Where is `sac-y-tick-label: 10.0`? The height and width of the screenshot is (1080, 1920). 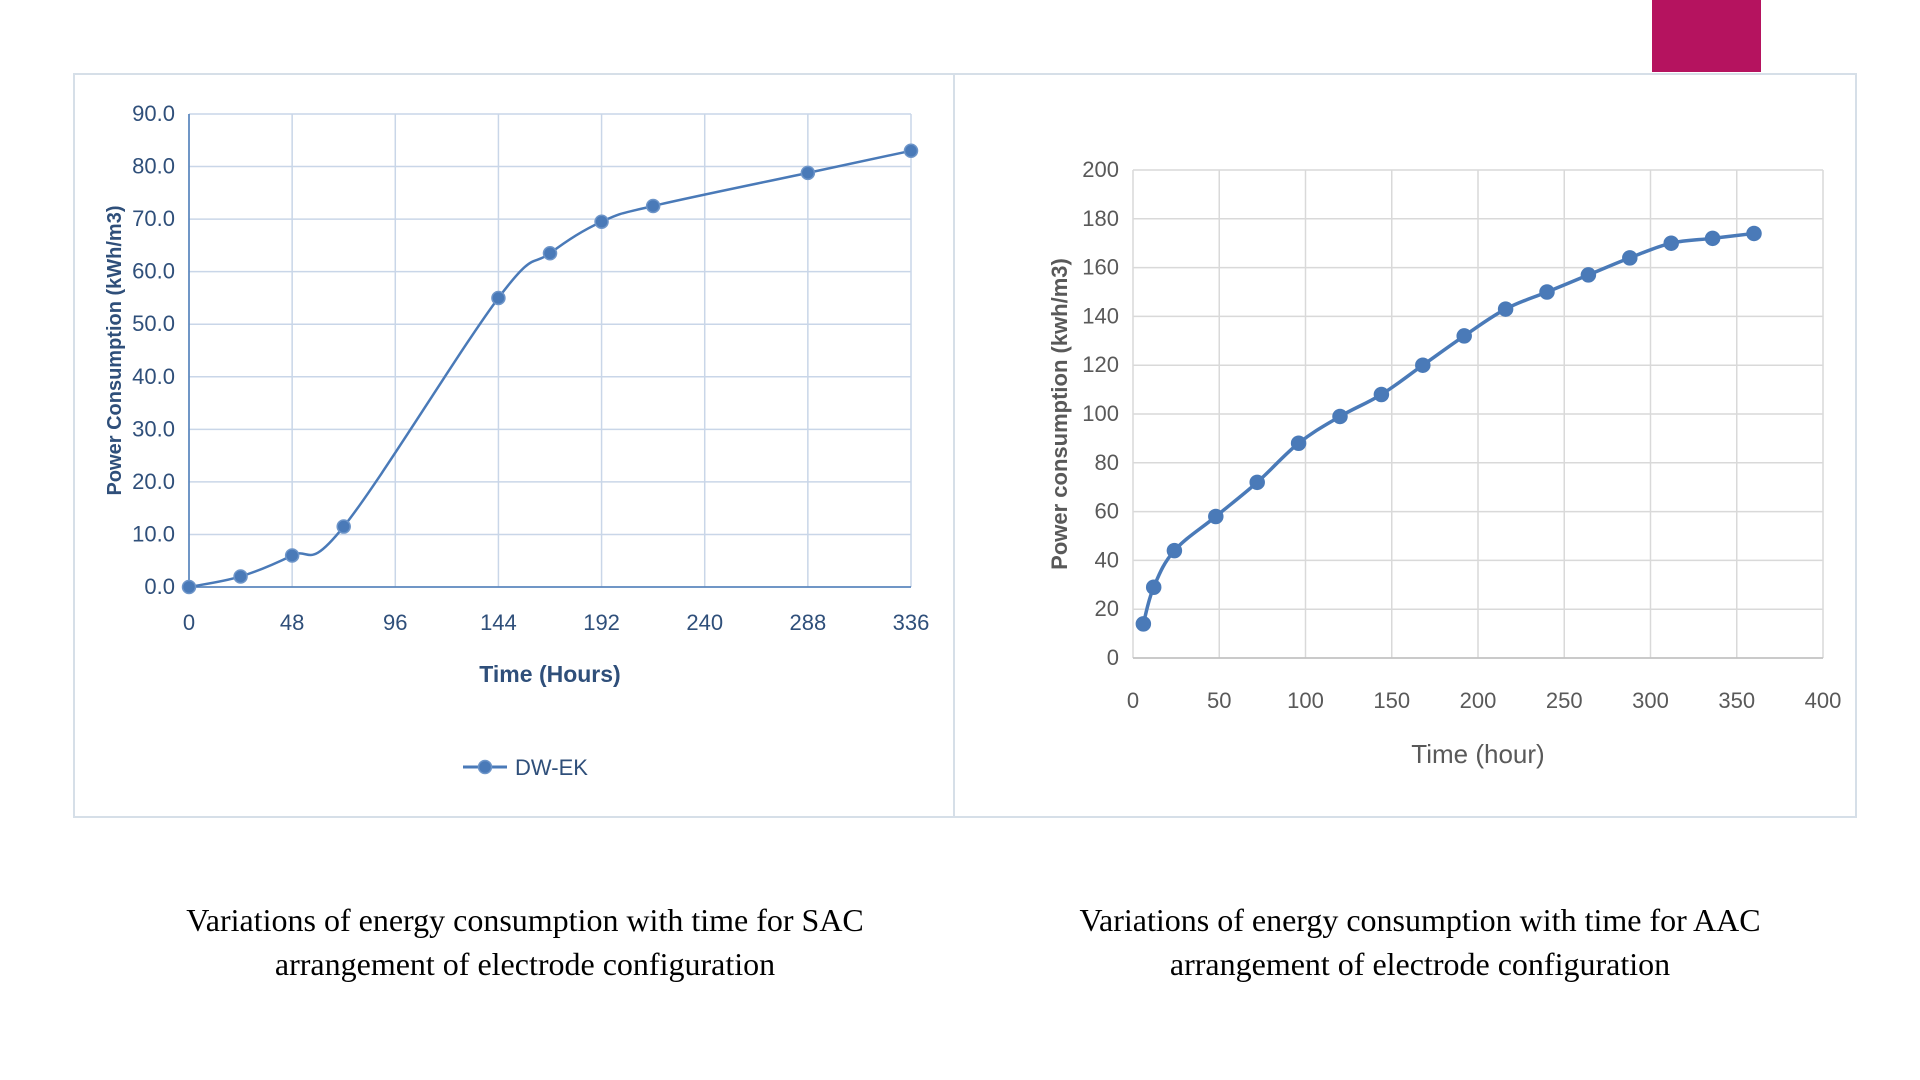
sac-y-tick-label: 10.0 is located at coordinates (153, 533).